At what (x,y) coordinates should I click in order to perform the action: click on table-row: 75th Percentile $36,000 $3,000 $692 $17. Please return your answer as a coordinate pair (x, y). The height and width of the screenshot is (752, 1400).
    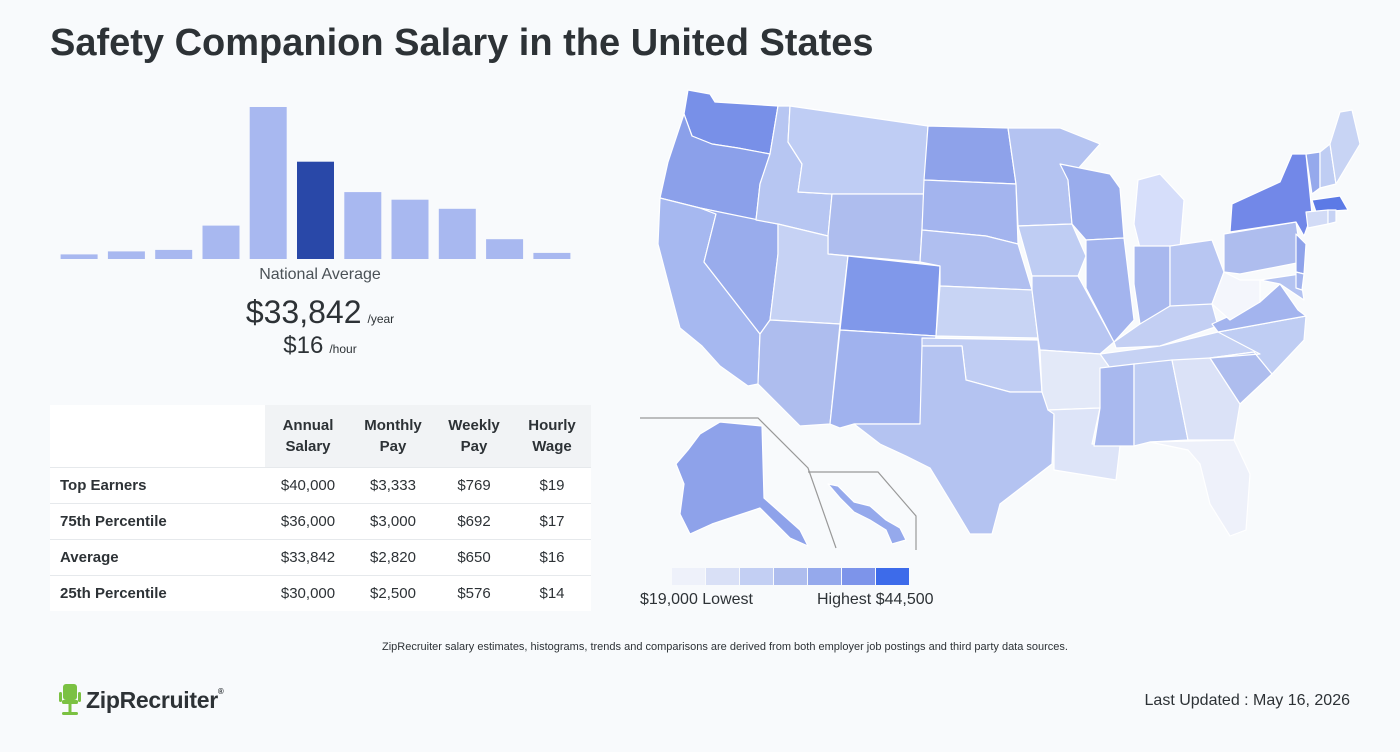
    Looking at the image, I should click on (320, 520).